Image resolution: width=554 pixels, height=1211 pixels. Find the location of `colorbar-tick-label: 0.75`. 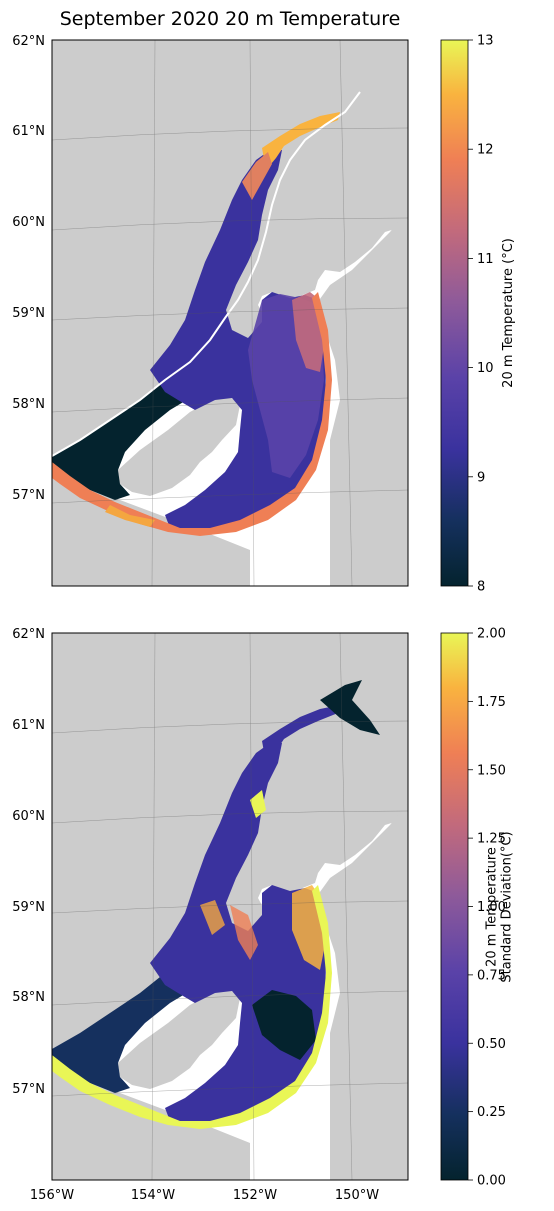

colorbar-tick-label: 0.75 is located at coordinates (491, 975).